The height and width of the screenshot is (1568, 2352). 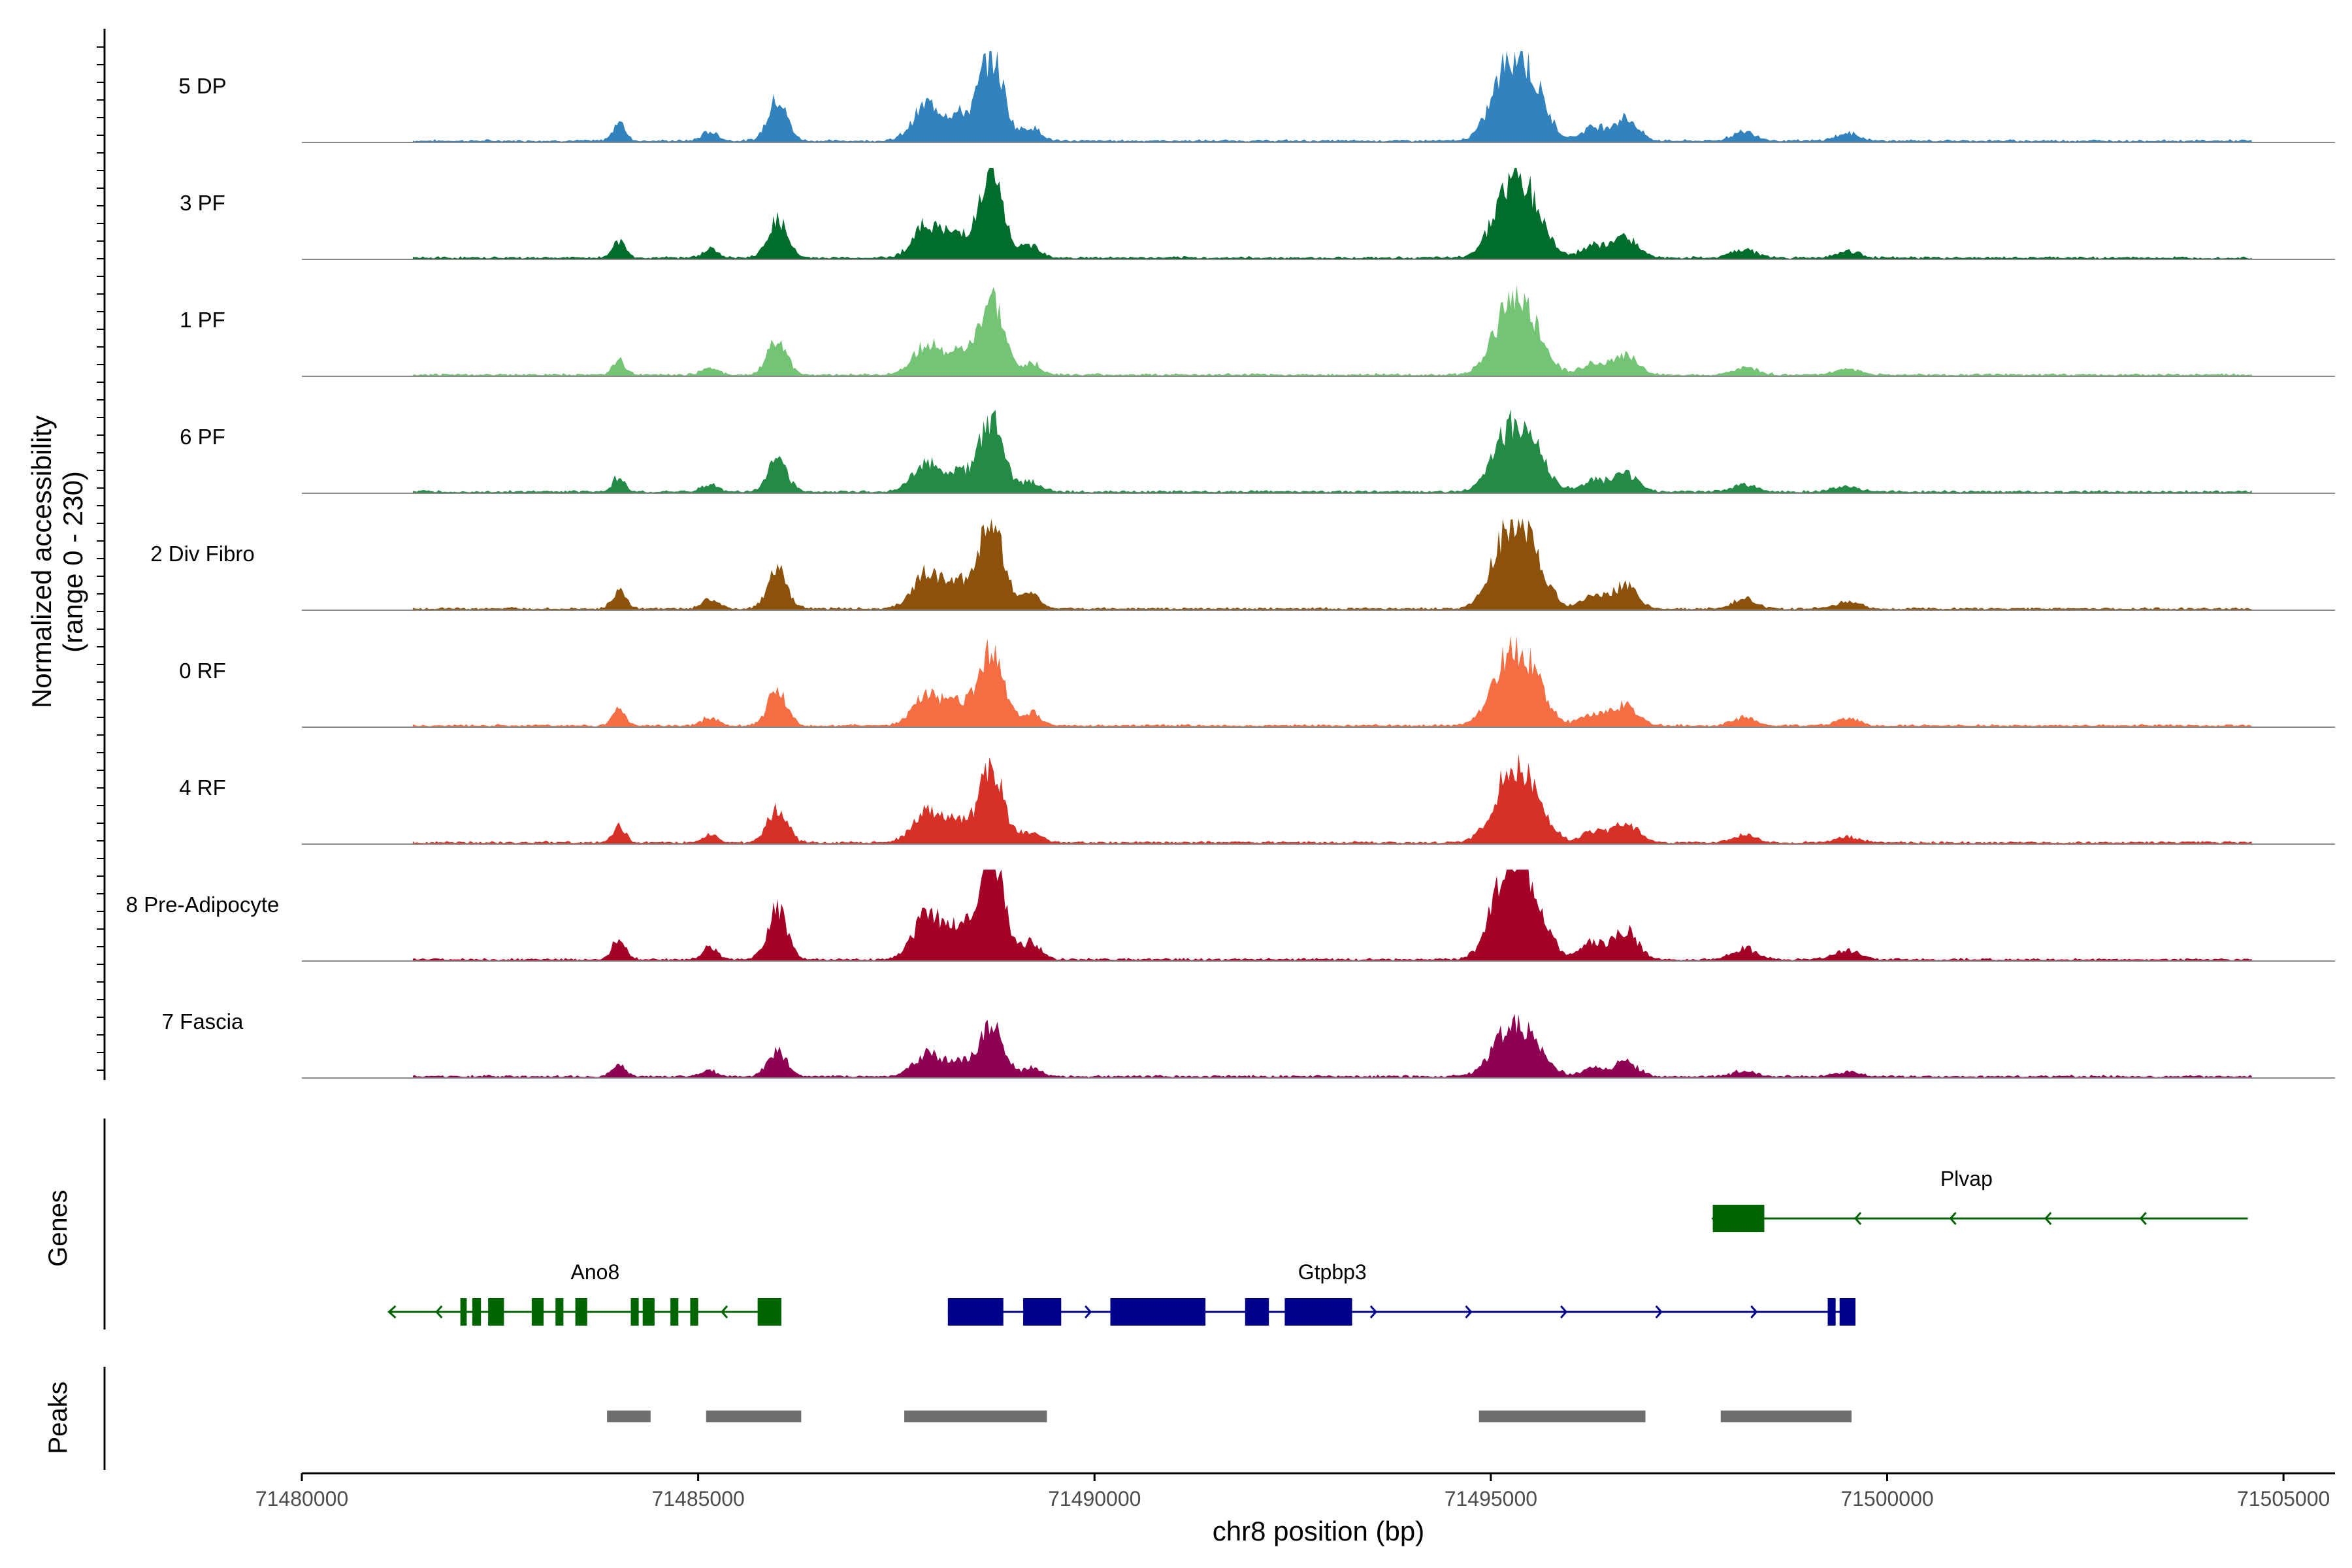 I want to click on track-8-pre-adipocyte: 8 Pre-Adipocyte, so click(x=1230, y=916).